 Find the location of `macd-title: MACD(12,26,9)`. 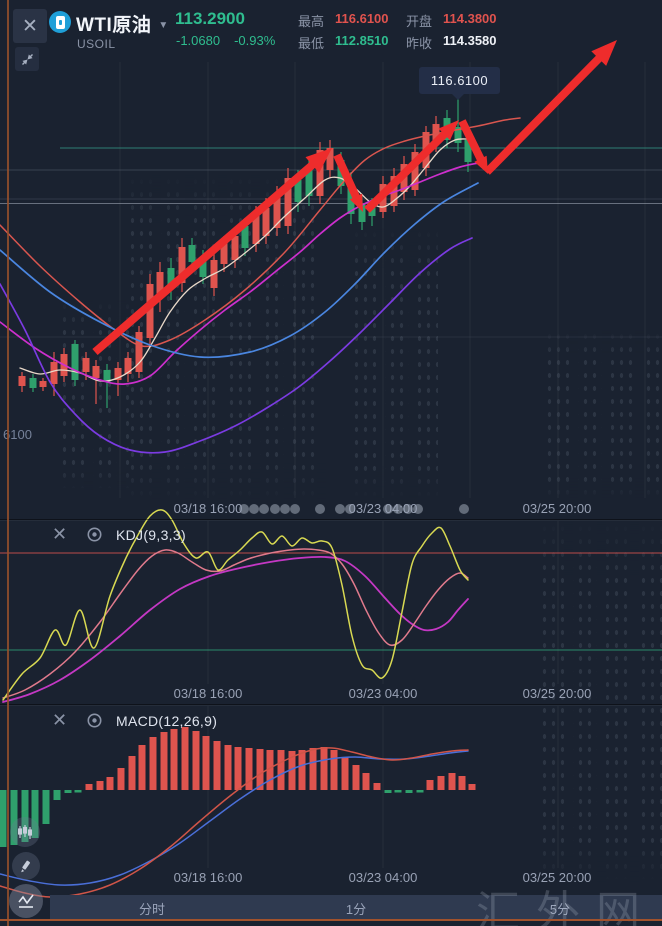

macd-title: MACD(12,26,9) is located at coordinates (167, 720).